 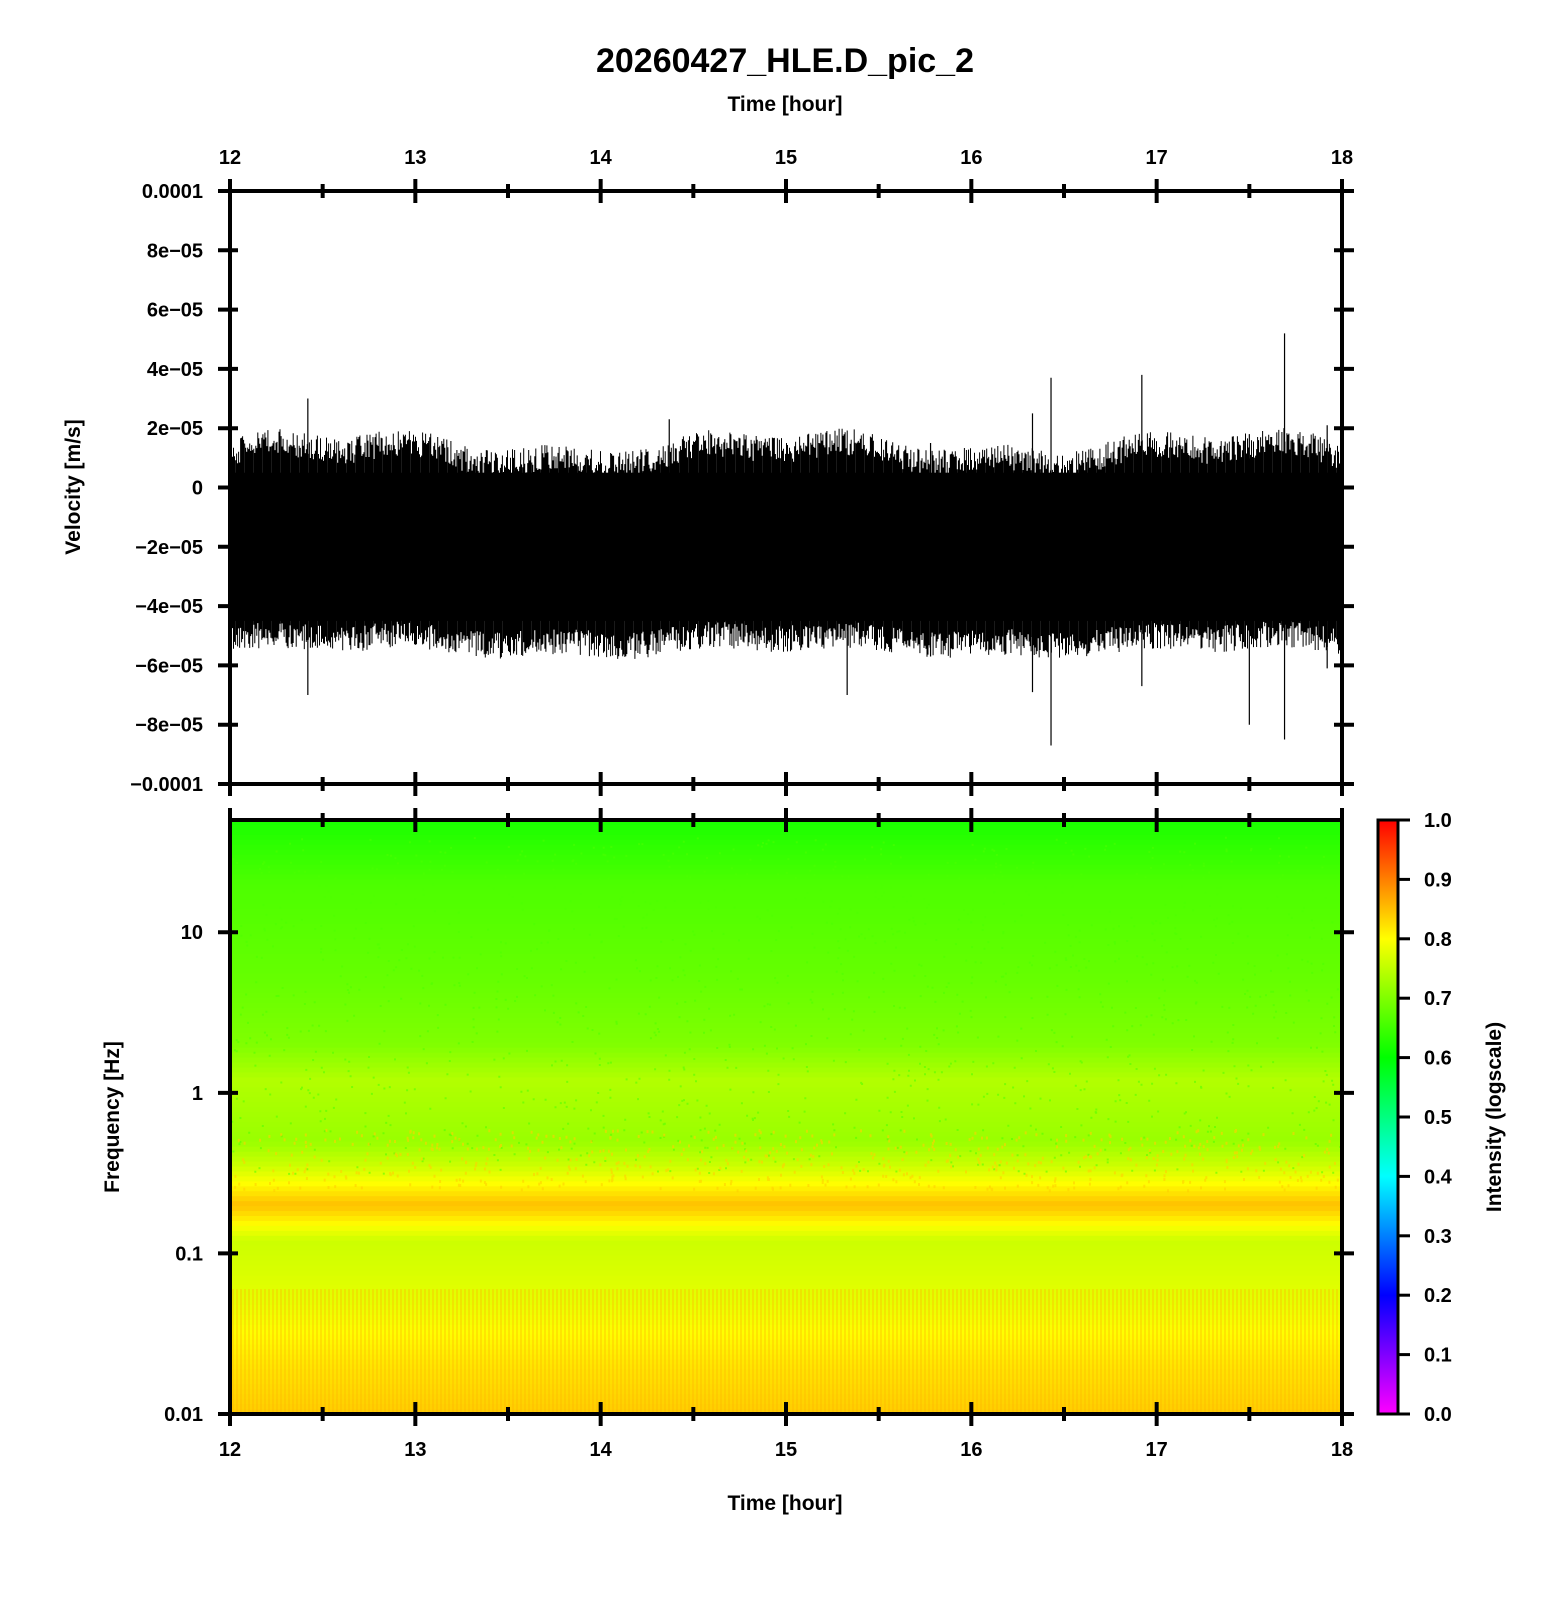 What do you see at coordinates (1438, 880) in the screenshot?
I see `colorbar-tick-label: 0.9` at bounding box center [1438, 880].